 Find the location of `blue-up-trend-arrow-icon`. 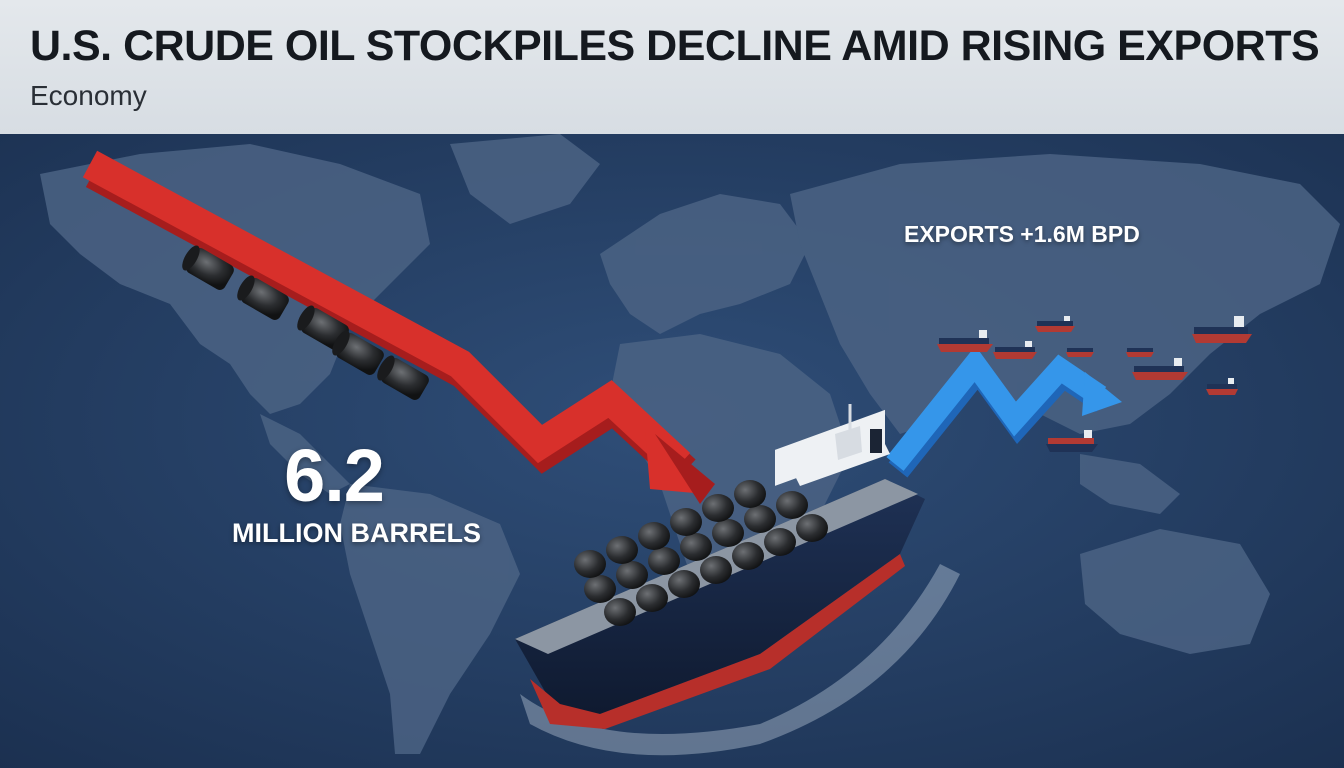

blue-up-trend-arrow-icon is located at coordinates (1004, 411).